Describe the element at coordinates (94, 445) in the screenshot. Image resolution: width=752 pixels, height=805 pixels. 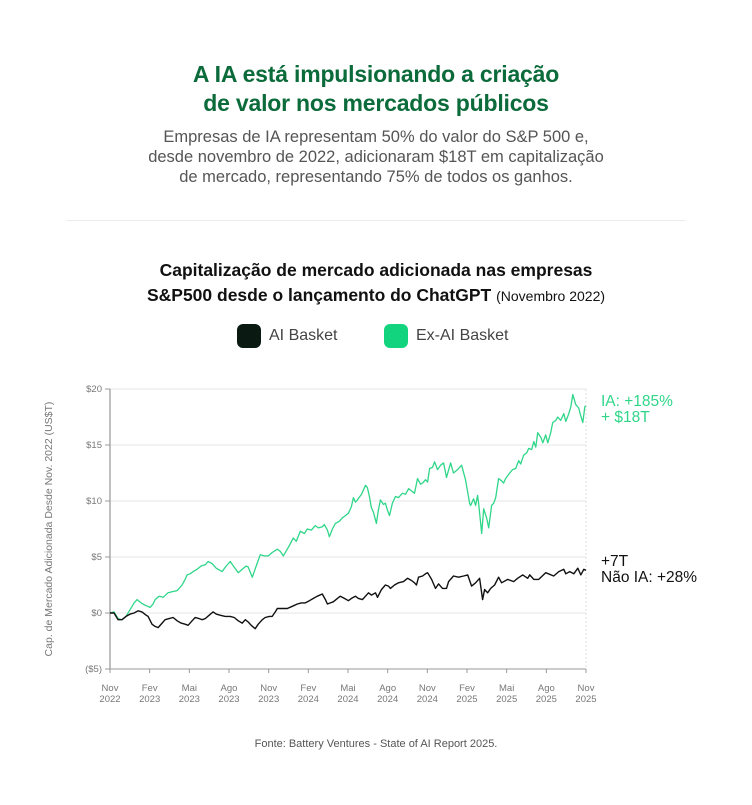
I see `y-tick-label: $15` at that location.